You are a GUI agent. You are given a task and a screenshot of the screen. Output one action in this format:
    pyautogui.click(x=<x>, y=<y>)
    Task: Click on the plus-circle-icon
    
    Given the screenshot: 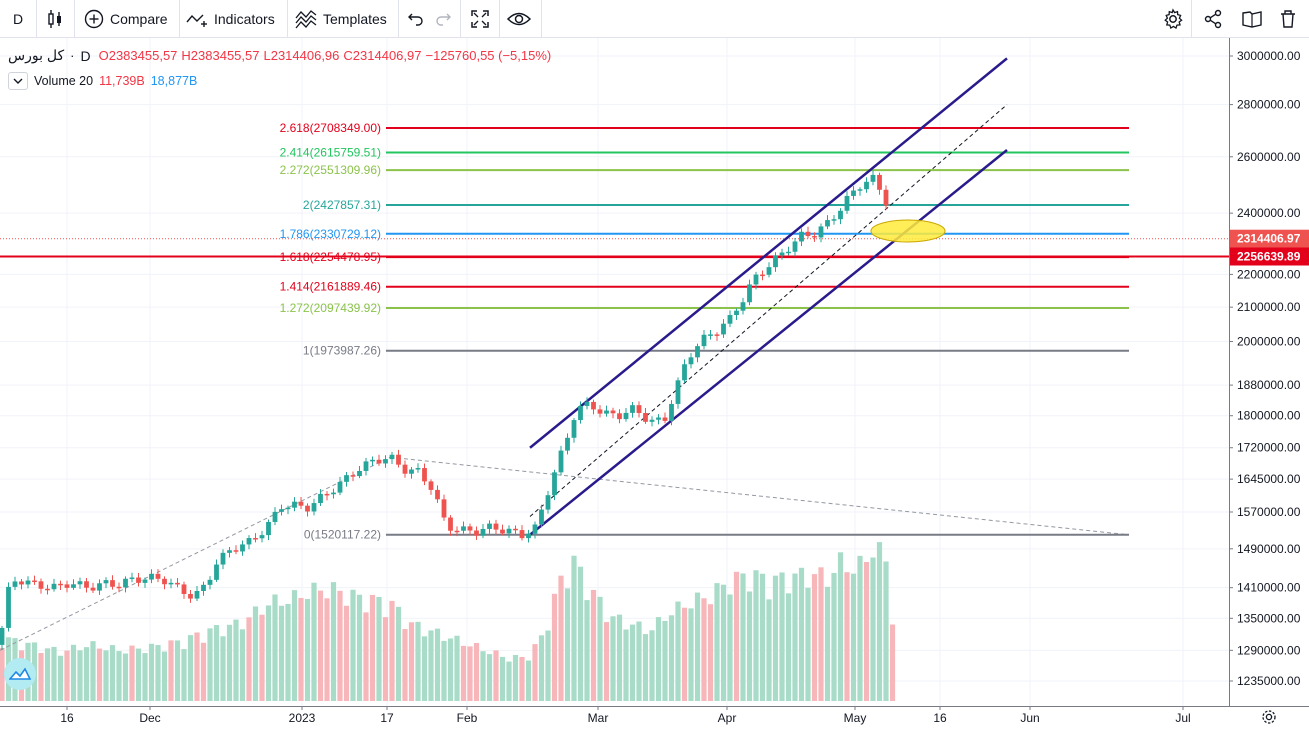 What is the action you would take?
    pyautogui.click(x=94, y=18)
    